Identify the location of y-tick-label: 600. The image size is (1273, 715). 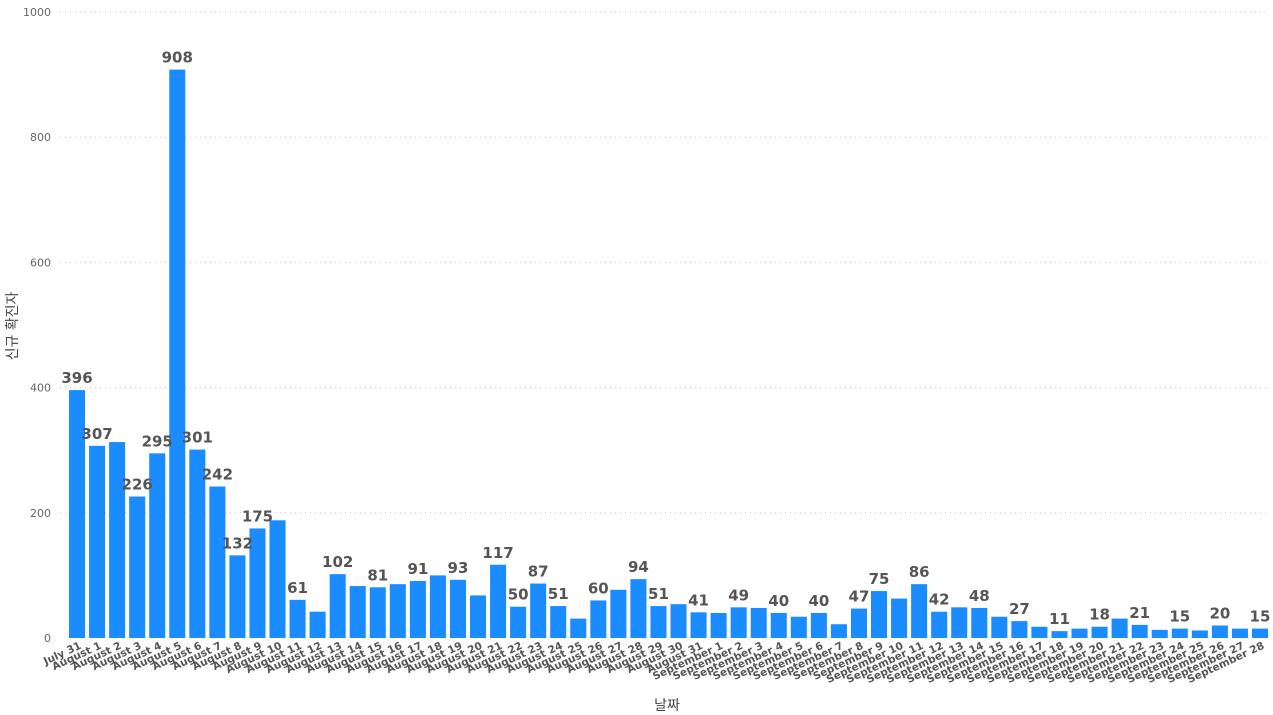
(40, 262).